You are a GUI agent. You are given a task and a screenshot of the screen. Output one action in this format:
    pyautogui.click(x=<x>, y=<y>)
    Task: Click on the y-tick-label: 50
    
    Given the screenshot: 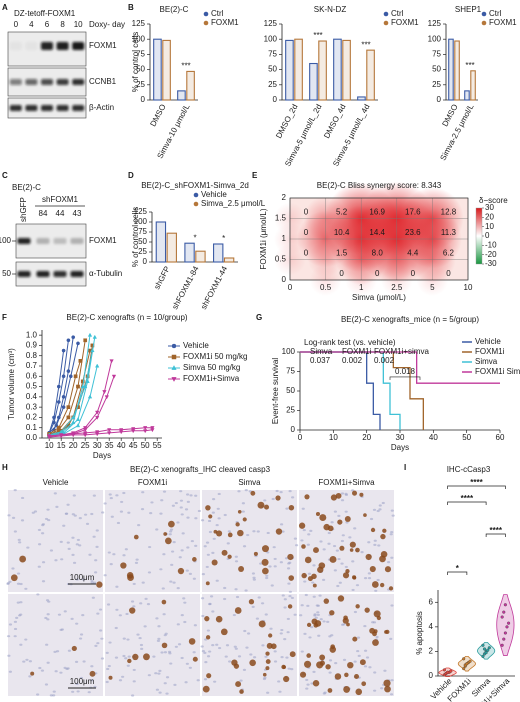 What is the action you would take?
    pyautogui.click(x=142, y=241)
    